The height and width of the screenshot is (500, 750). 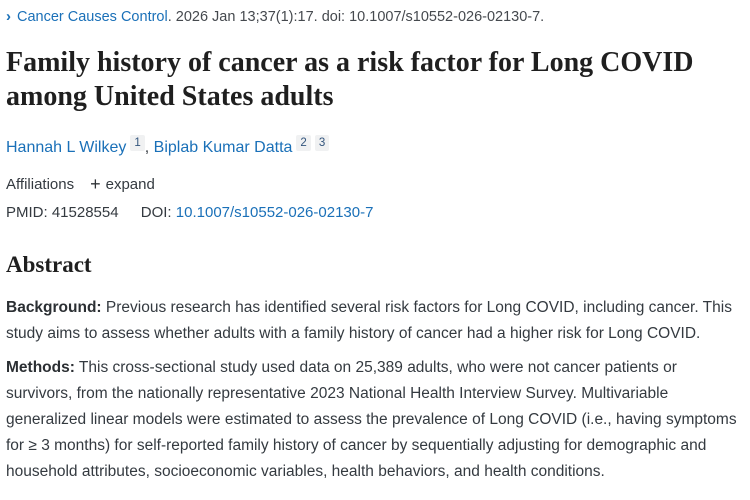 What do you see at coordinates (40, 184) in the screenshot?
I see `affiliations-label: Affiliations` at bounding box center [40, 184].